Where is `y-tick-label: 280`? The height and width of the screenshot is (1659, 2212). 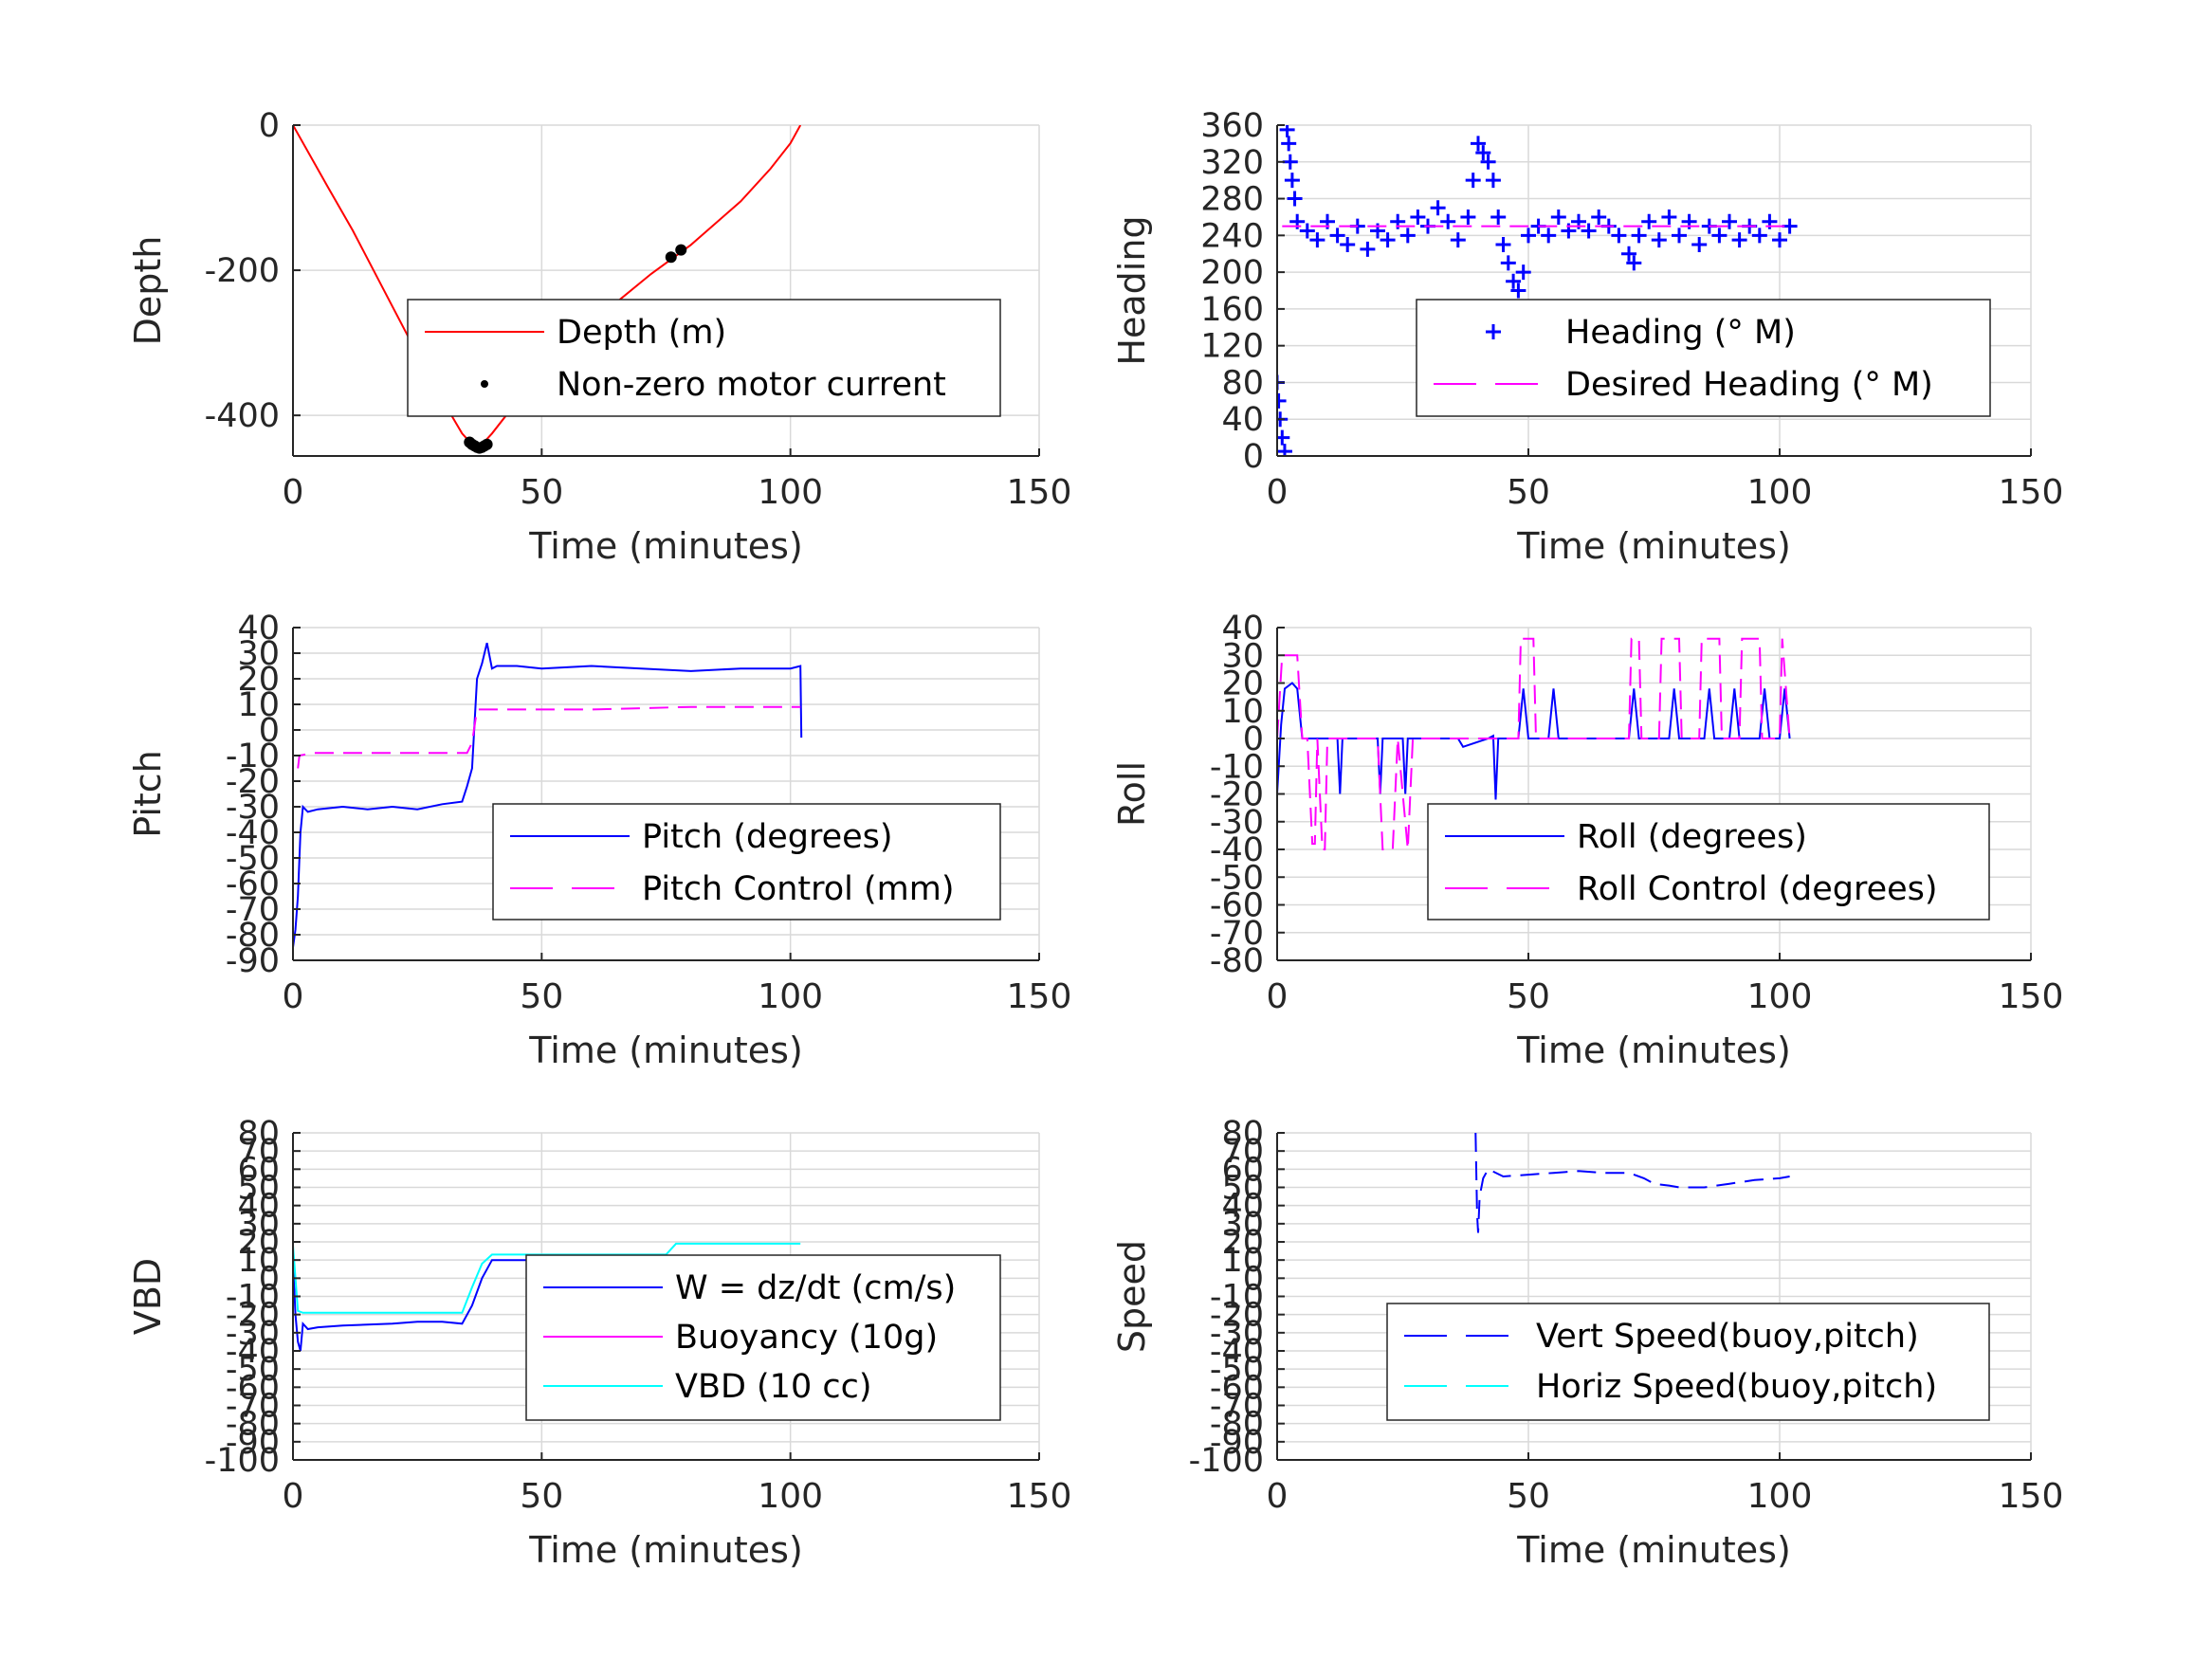 y-tick-label: 280 is located at coordinates (1232, 200).